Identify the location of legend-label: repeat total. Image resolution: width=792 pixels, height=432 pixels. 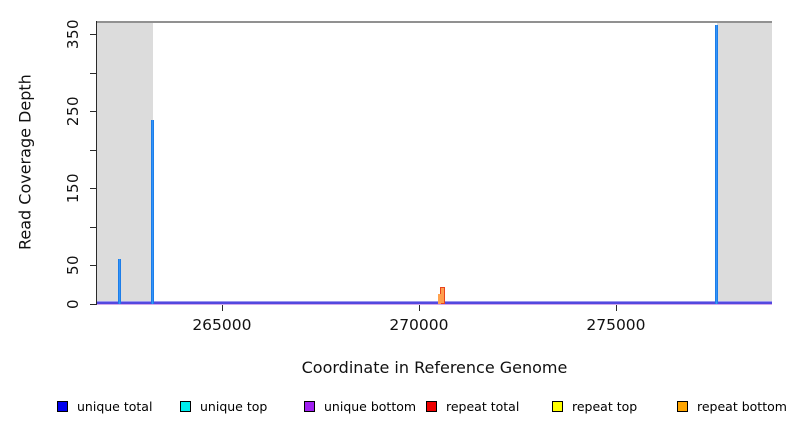
(483, 406).